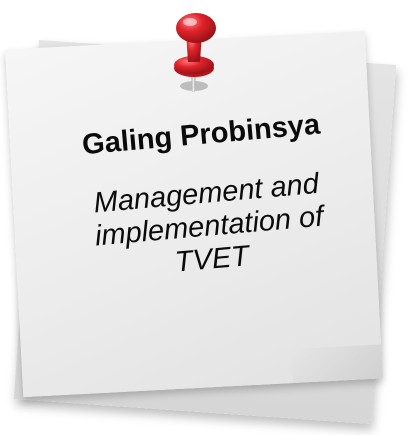  I want to click on push-pin-icon, so click(195, 52).